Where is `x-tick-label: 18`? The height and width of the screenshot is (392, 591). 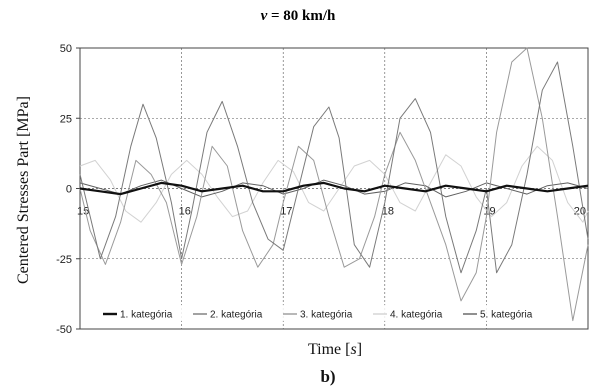
x-tick-label: 18 is located at coordinates (388, 212).